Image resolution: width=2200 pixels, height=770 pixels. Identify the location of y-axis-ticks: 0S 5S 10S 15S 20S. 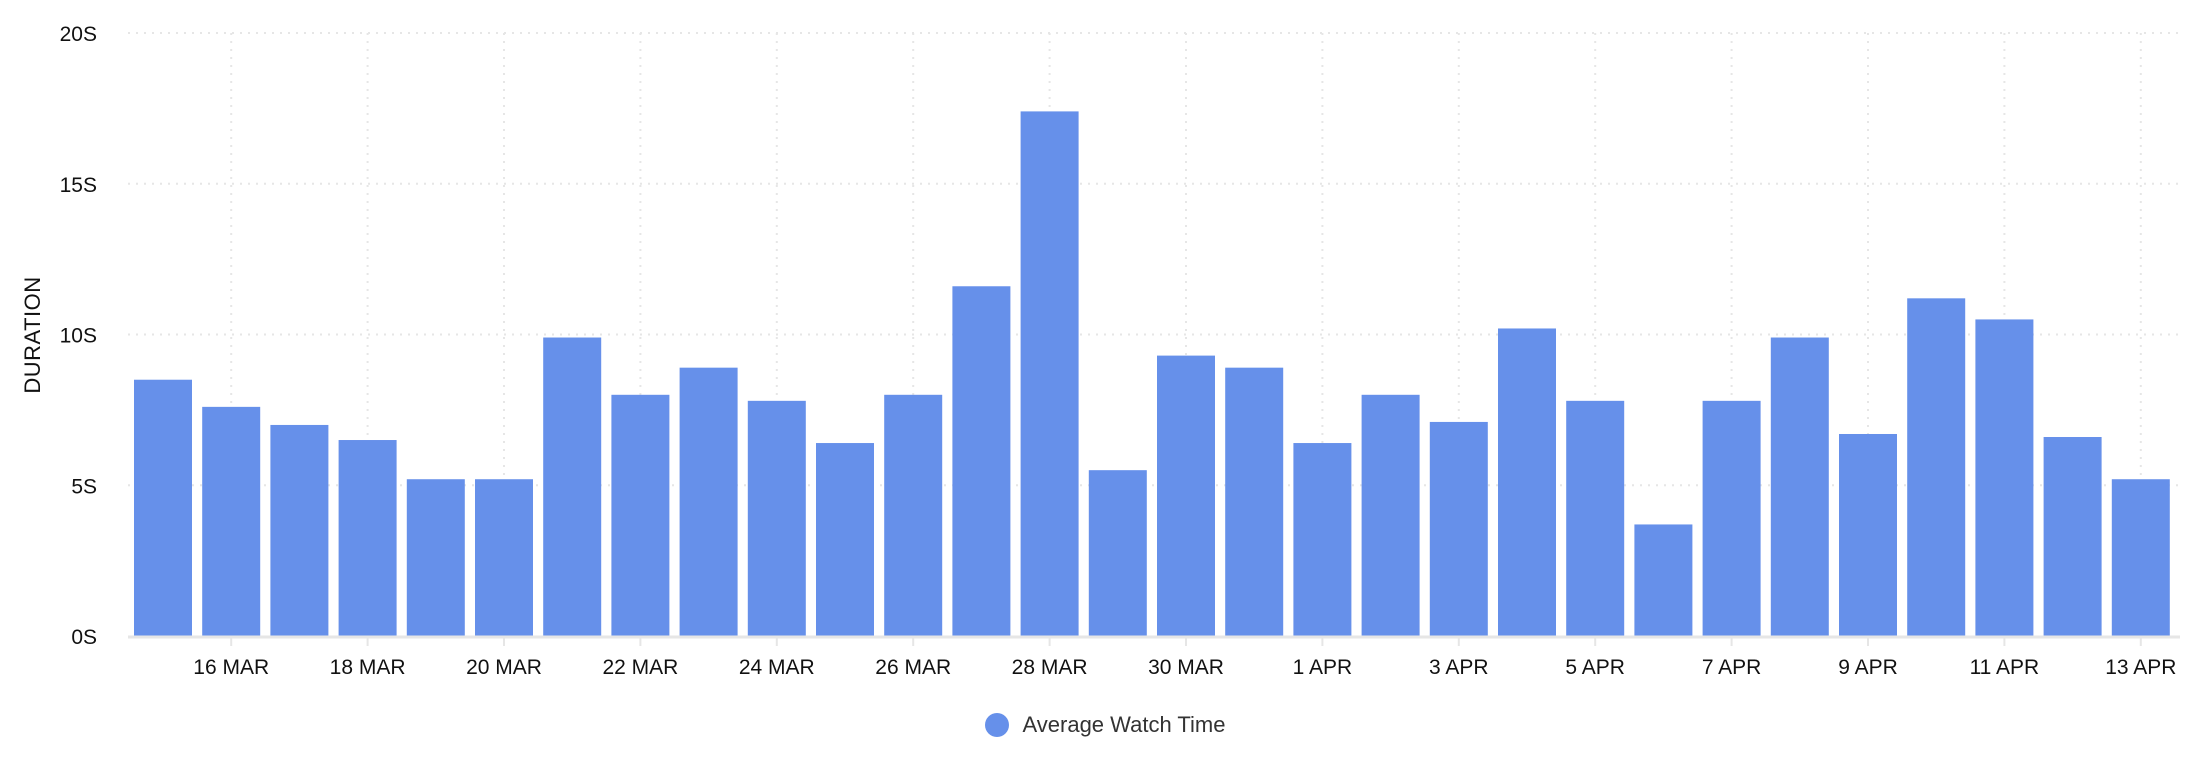
(78, 336).